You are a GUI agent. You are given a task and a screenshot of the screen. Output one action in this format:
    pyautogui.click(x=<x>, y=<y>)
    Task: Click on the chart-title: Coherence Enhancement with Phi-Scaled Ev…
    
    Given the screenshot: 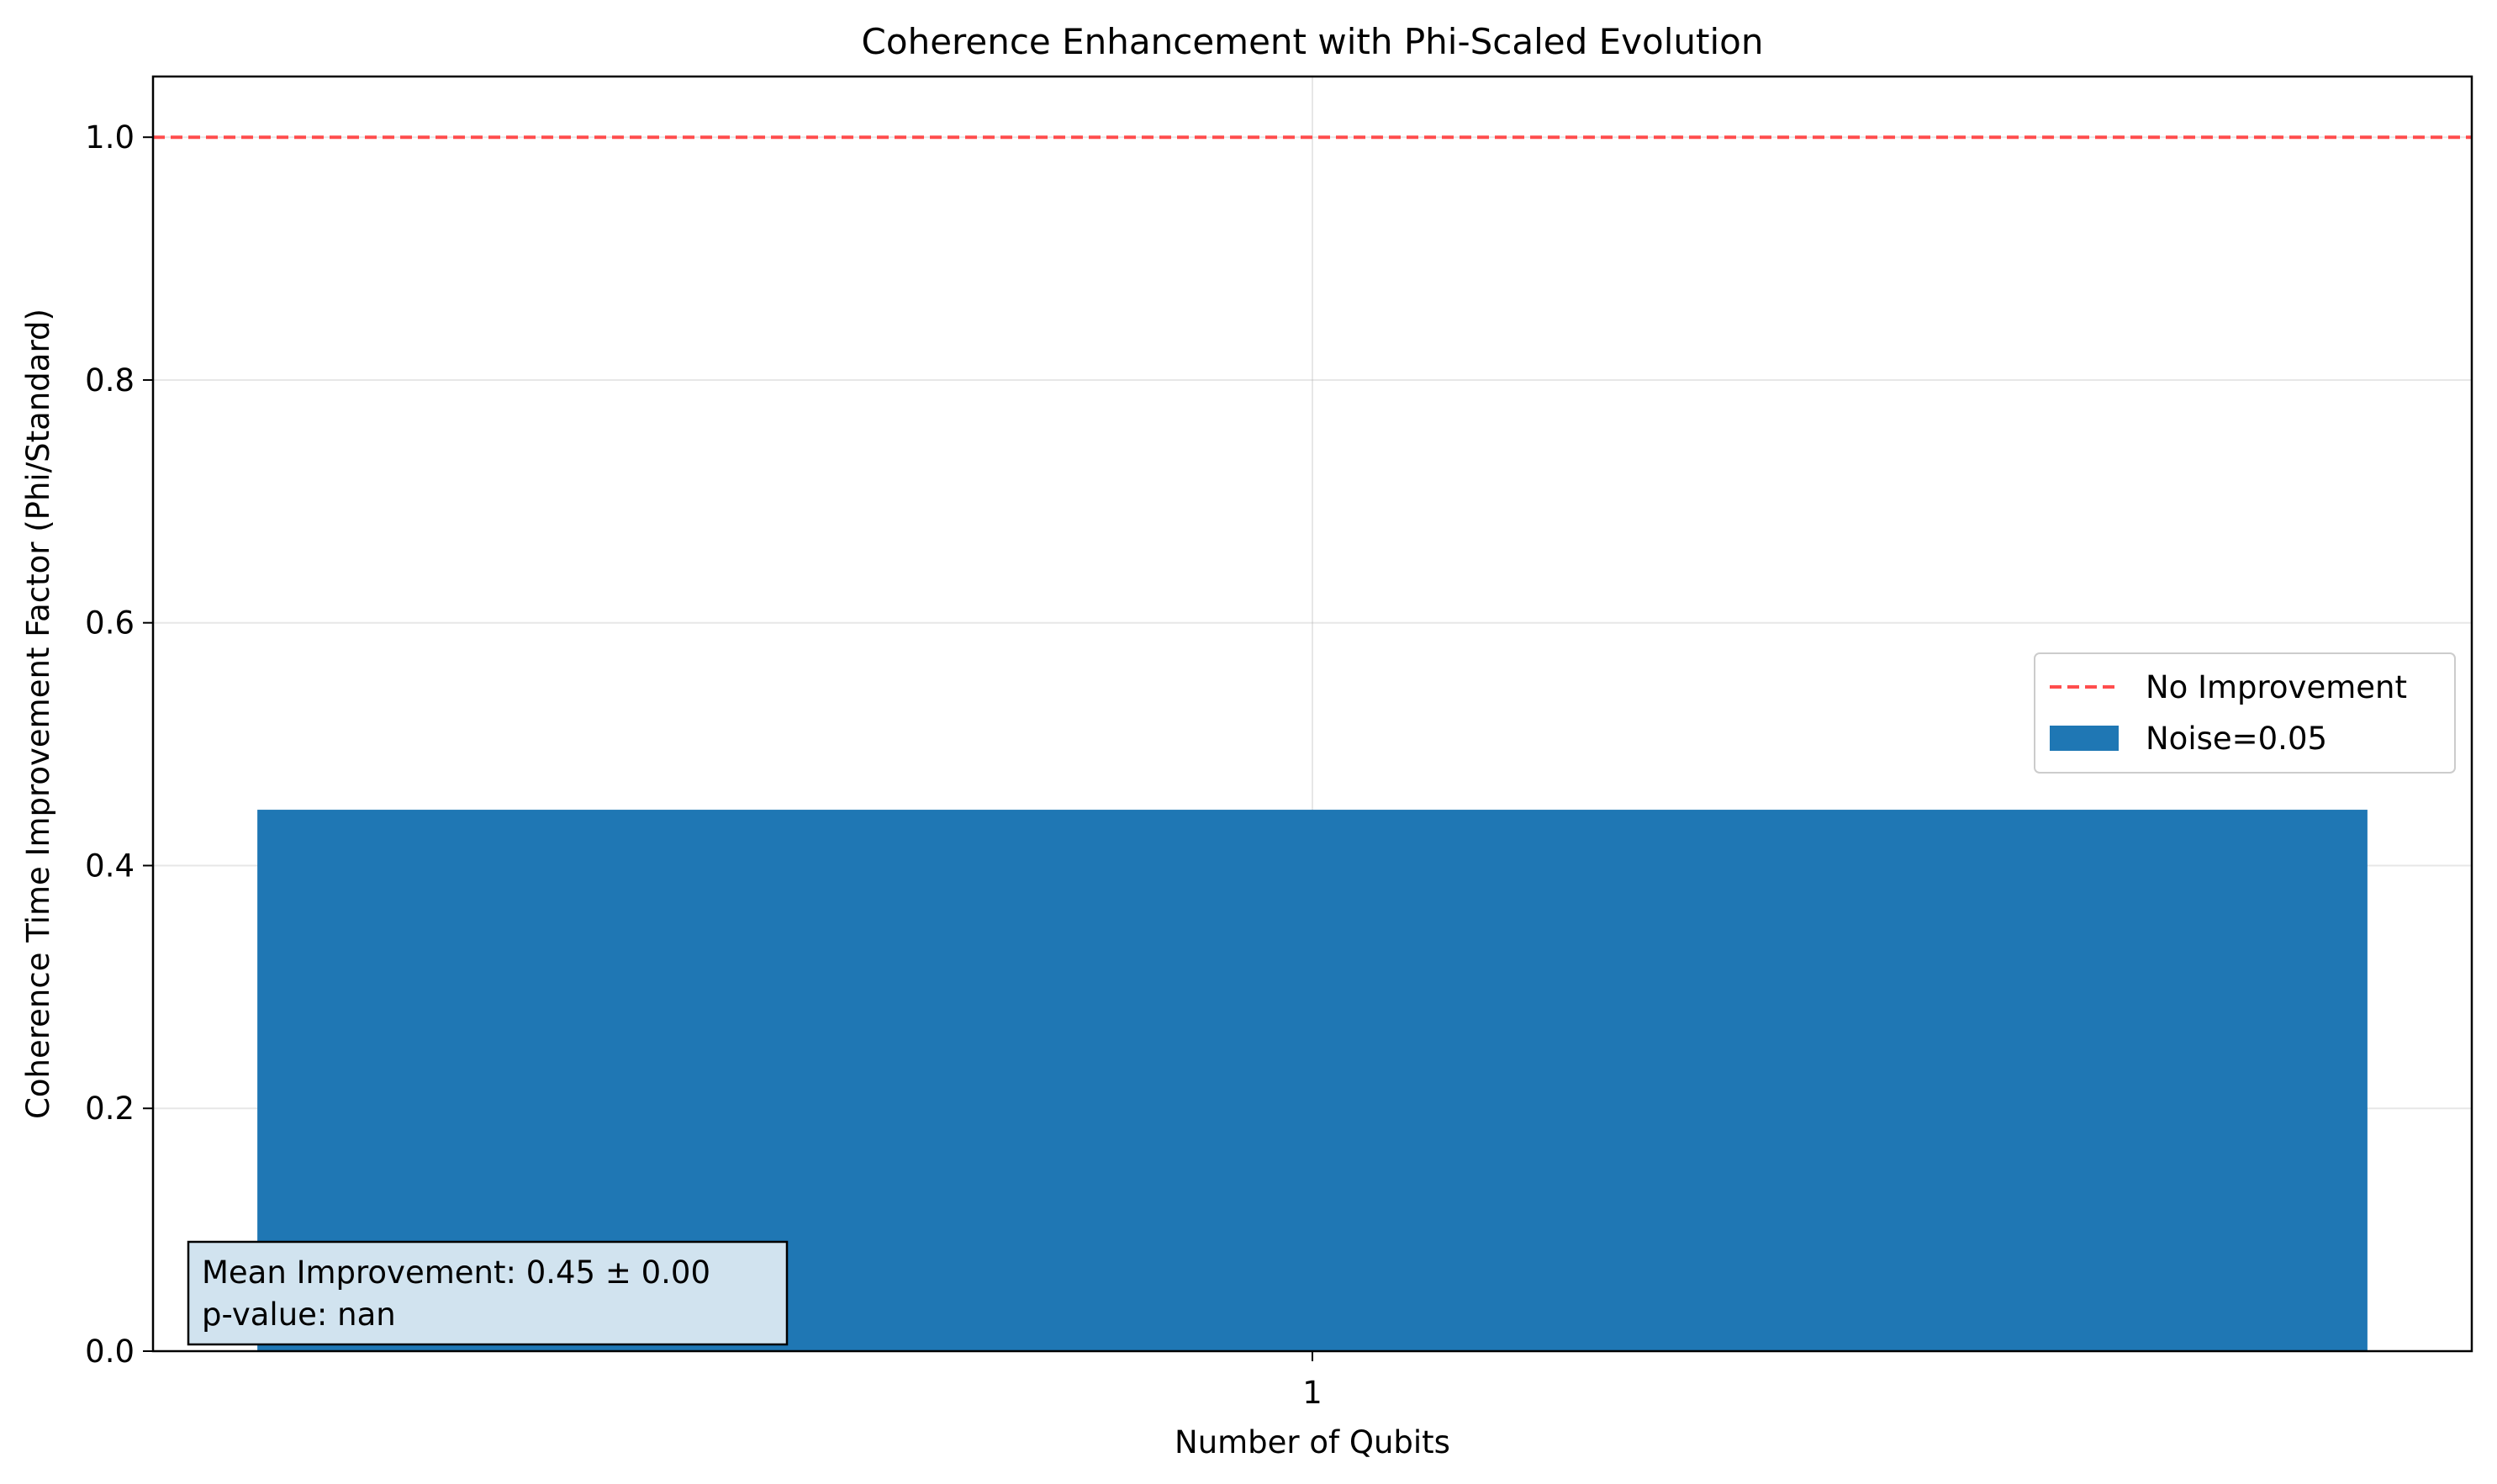 What is the action you would take?
    pyautogui.click(x=1313, y=41)
    